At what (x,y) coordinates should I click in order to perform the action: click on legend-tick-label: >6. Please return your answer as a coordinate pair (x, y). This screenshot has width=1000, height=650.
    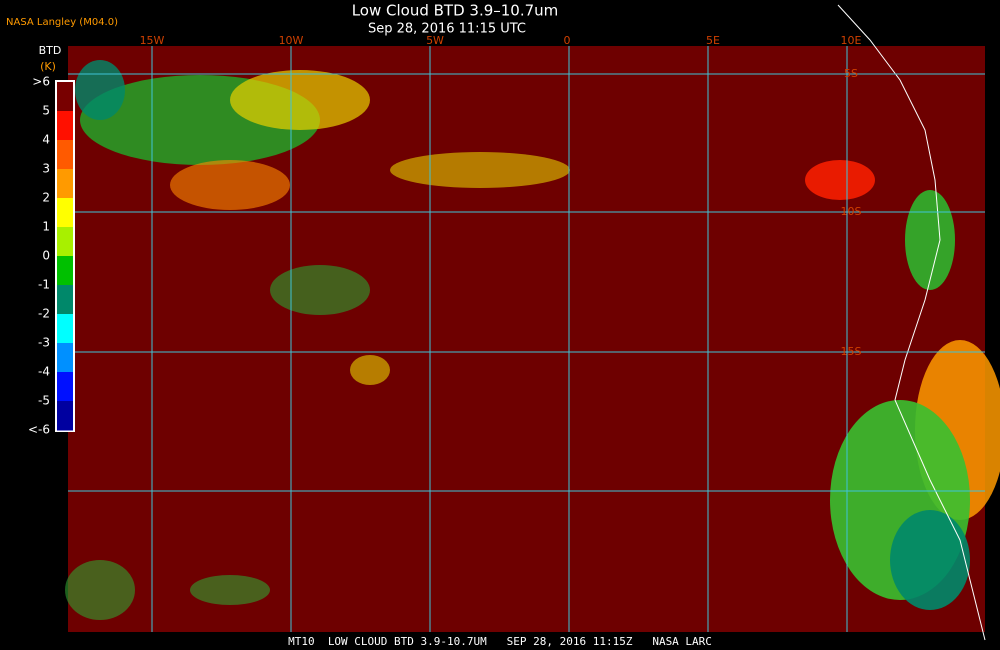
    Looking at the image, I should click on (41, 82).